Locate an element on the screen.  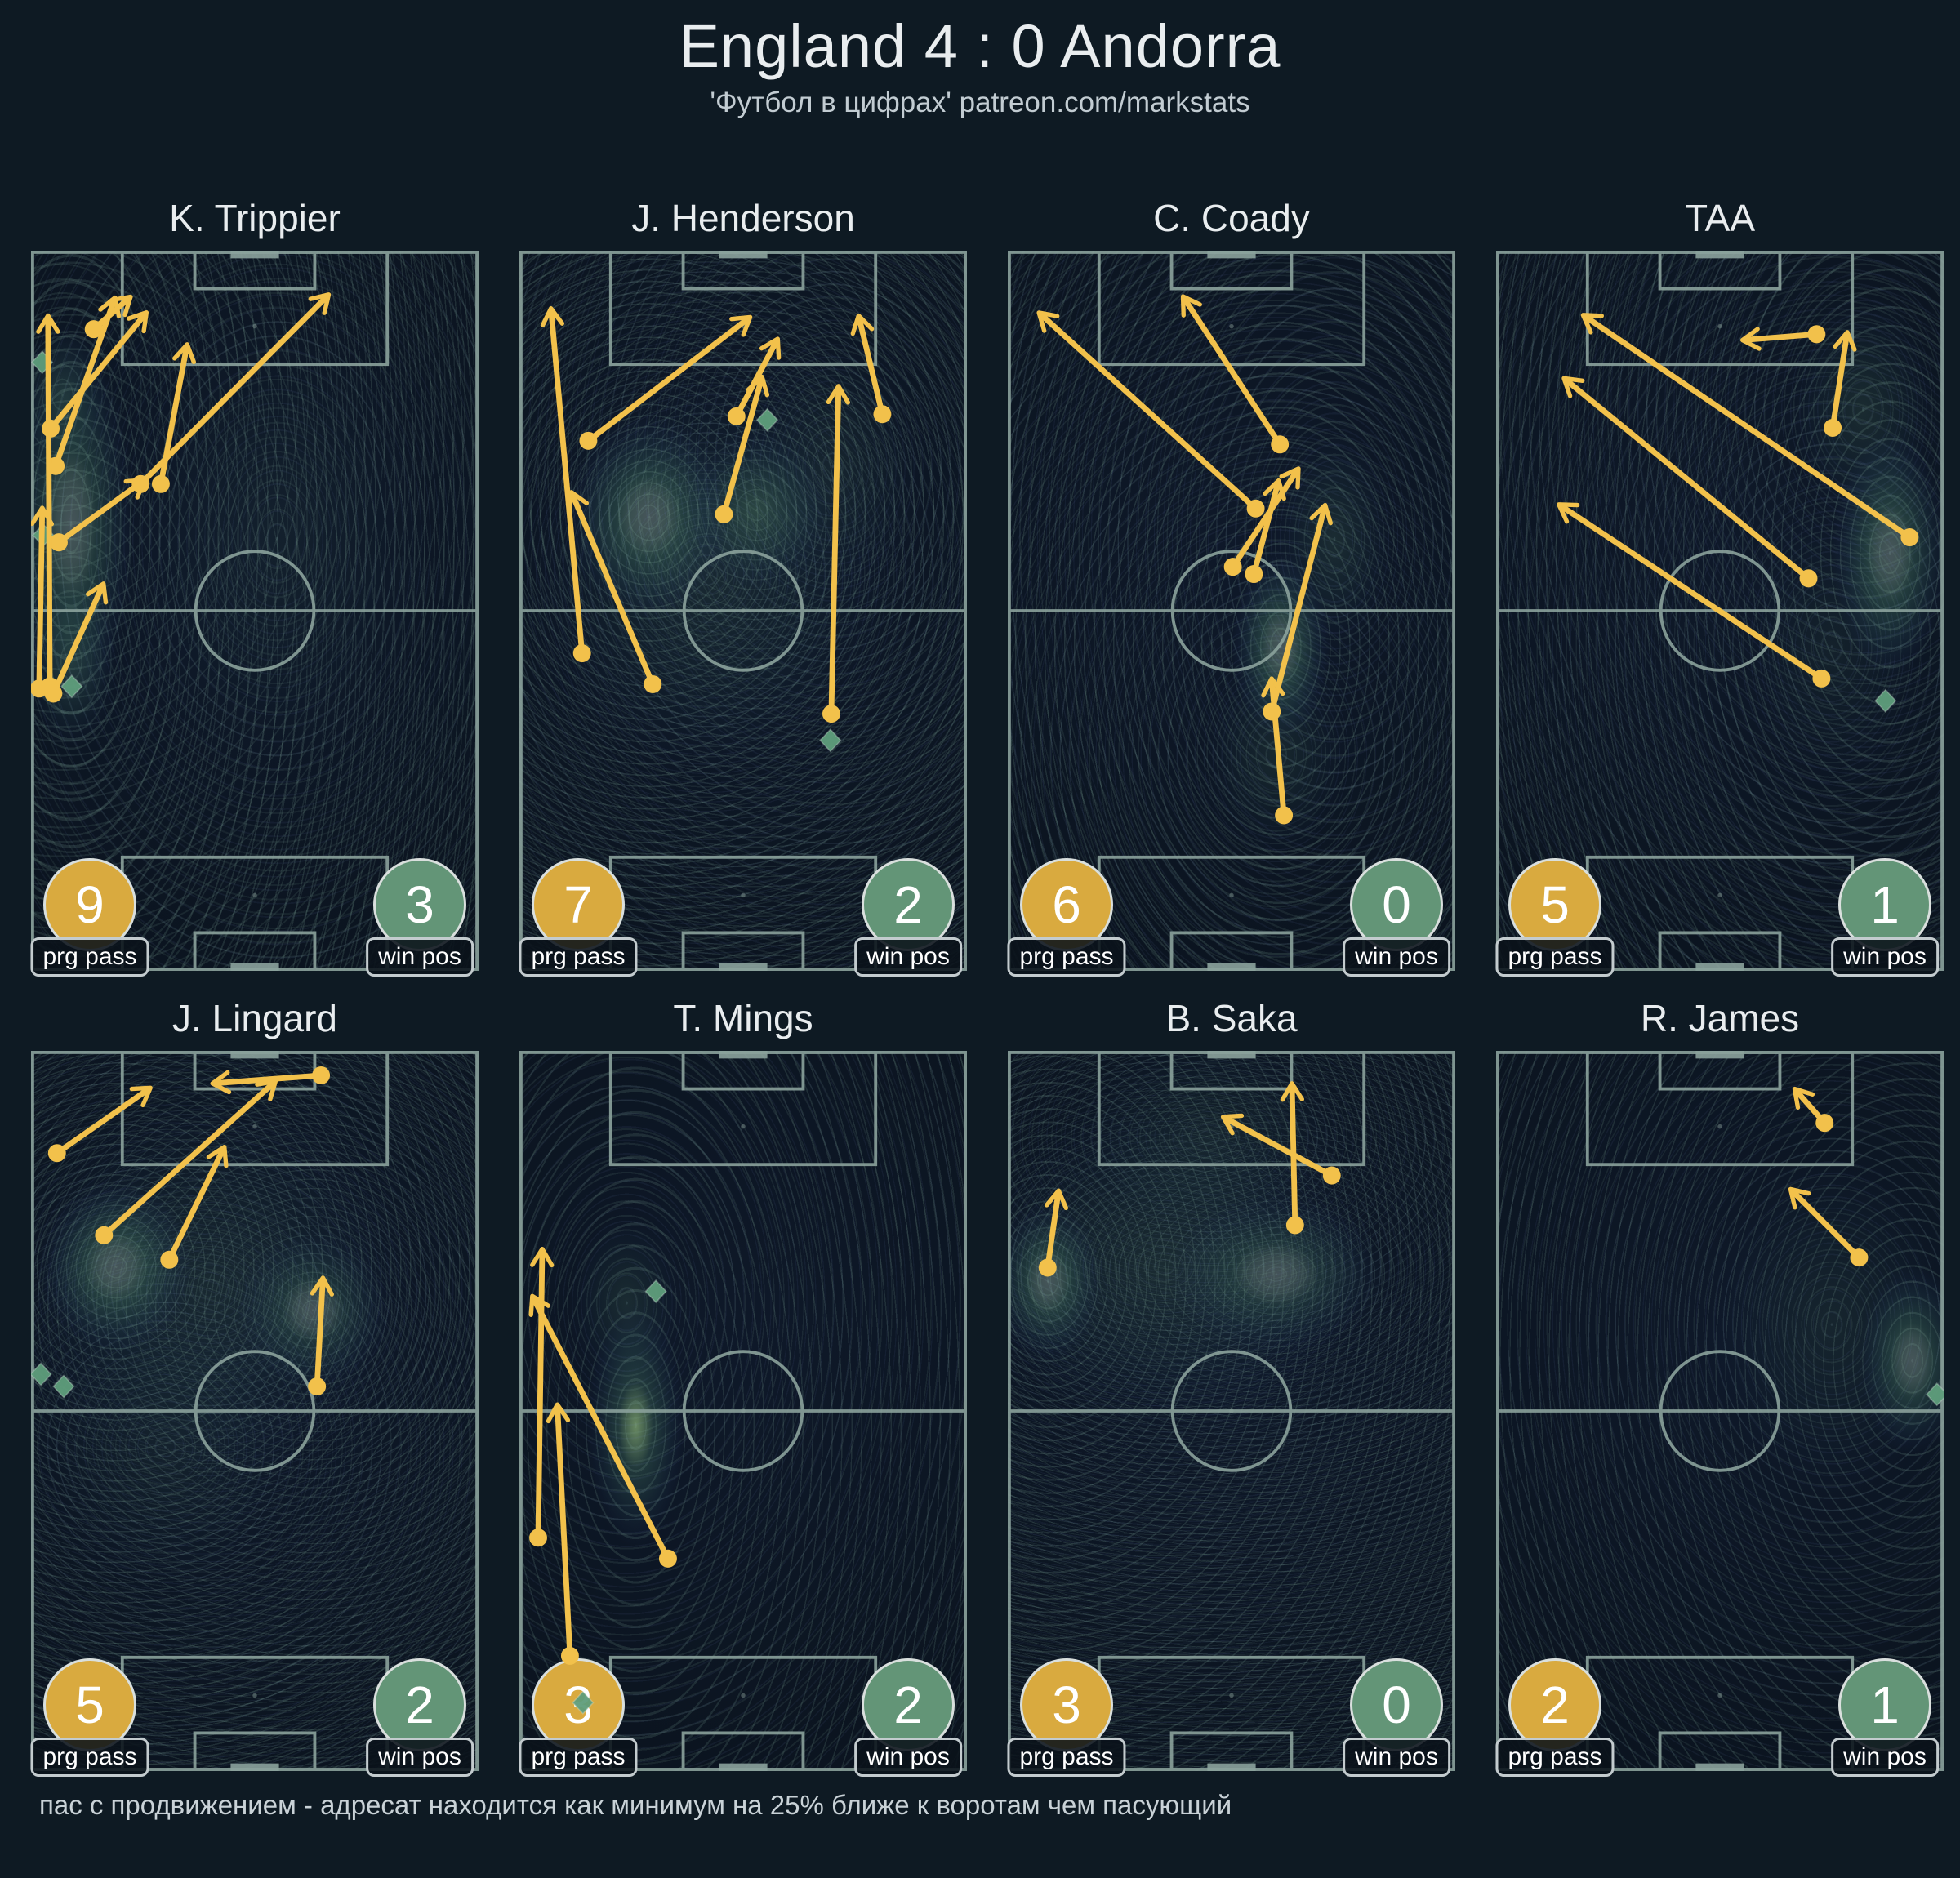
player-panel: R. James 2 prg pass 1 win pos is located at coordinates (1719, 1383).